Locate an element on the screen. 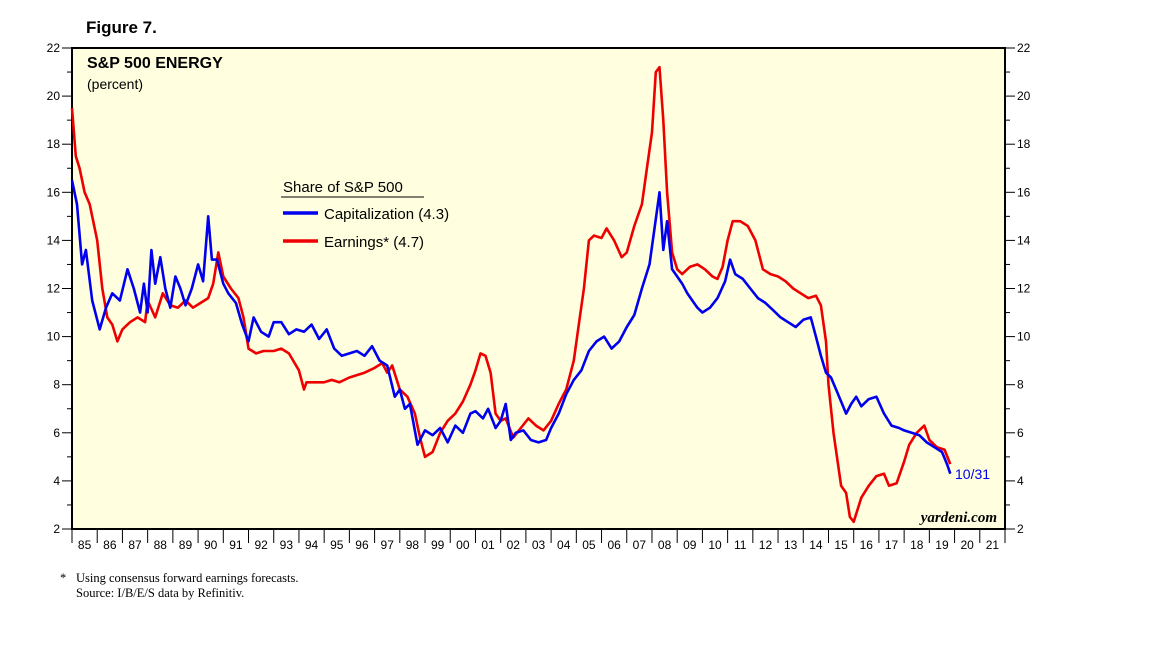  y-tick-label-right: 22 is located at coordinates (1024, 48).